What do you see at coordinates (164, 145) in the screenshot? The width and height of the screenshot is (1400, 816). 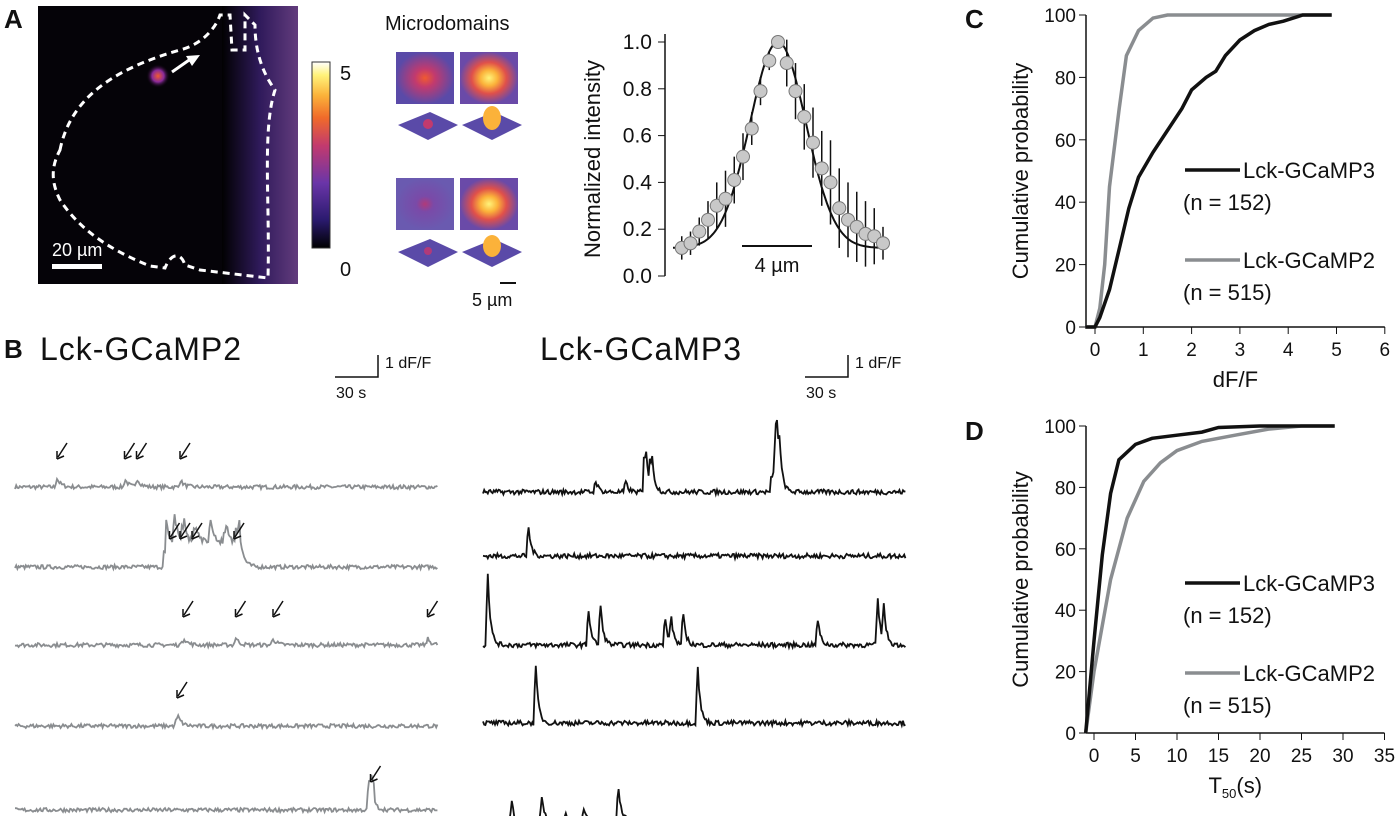 I see `cell-outline` at bounding box center [164, 145].